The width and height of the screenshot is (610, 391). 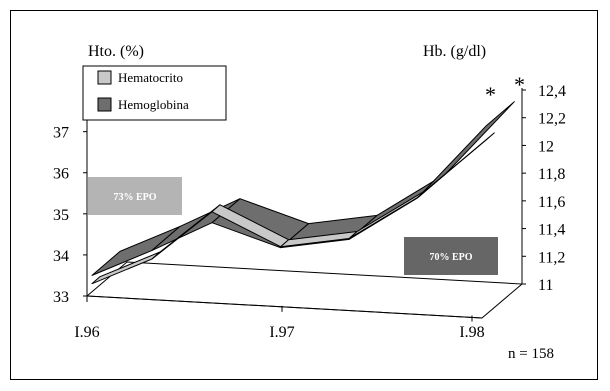 What do you see at coordinates (61, 256) in the screenshot?
I see `left-axis-tick-label: 34` at bounding box center [61, 256].